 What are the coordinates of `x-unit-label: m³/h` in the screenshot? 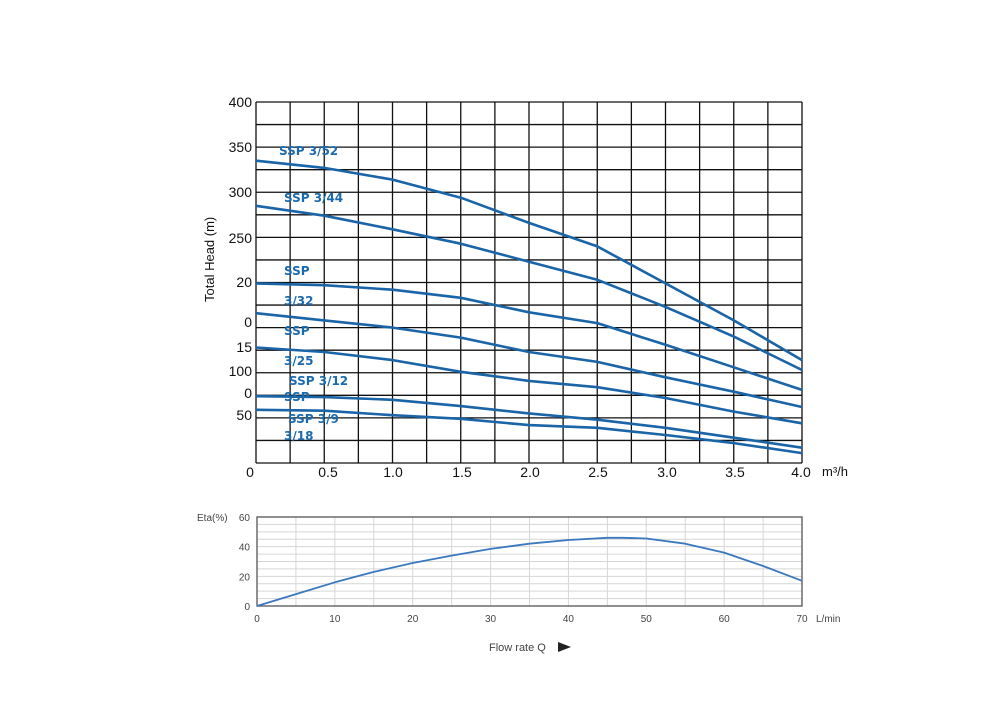 It's located at (835, 471).